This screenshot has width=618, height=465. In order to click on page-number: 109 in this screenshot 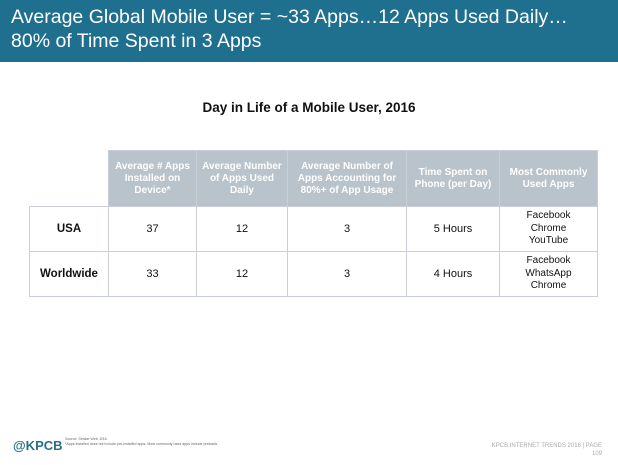, I will do `click(596, 454)`.